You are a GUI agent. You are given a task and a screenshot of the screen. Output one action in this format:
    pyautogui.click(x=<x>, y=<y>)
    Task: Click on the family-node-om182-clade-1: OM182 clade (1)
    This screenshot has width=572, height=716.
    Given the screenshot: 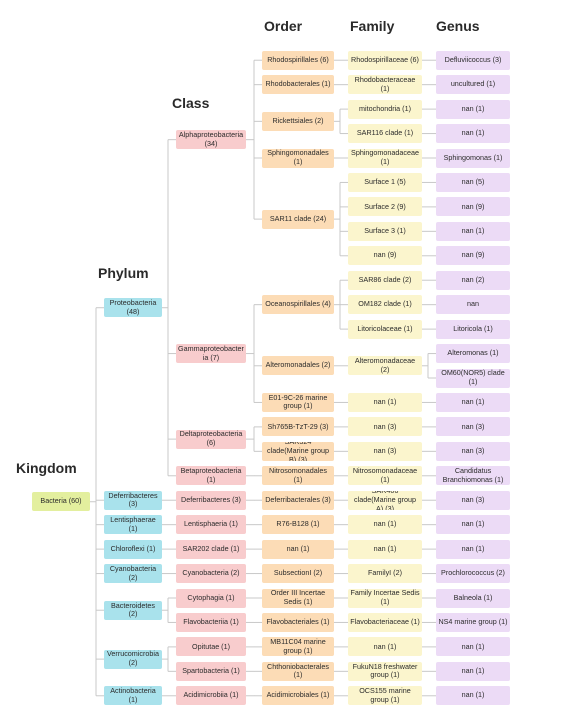 What is the action you would take?
    pyautogui.click(x=385, y=305)
    